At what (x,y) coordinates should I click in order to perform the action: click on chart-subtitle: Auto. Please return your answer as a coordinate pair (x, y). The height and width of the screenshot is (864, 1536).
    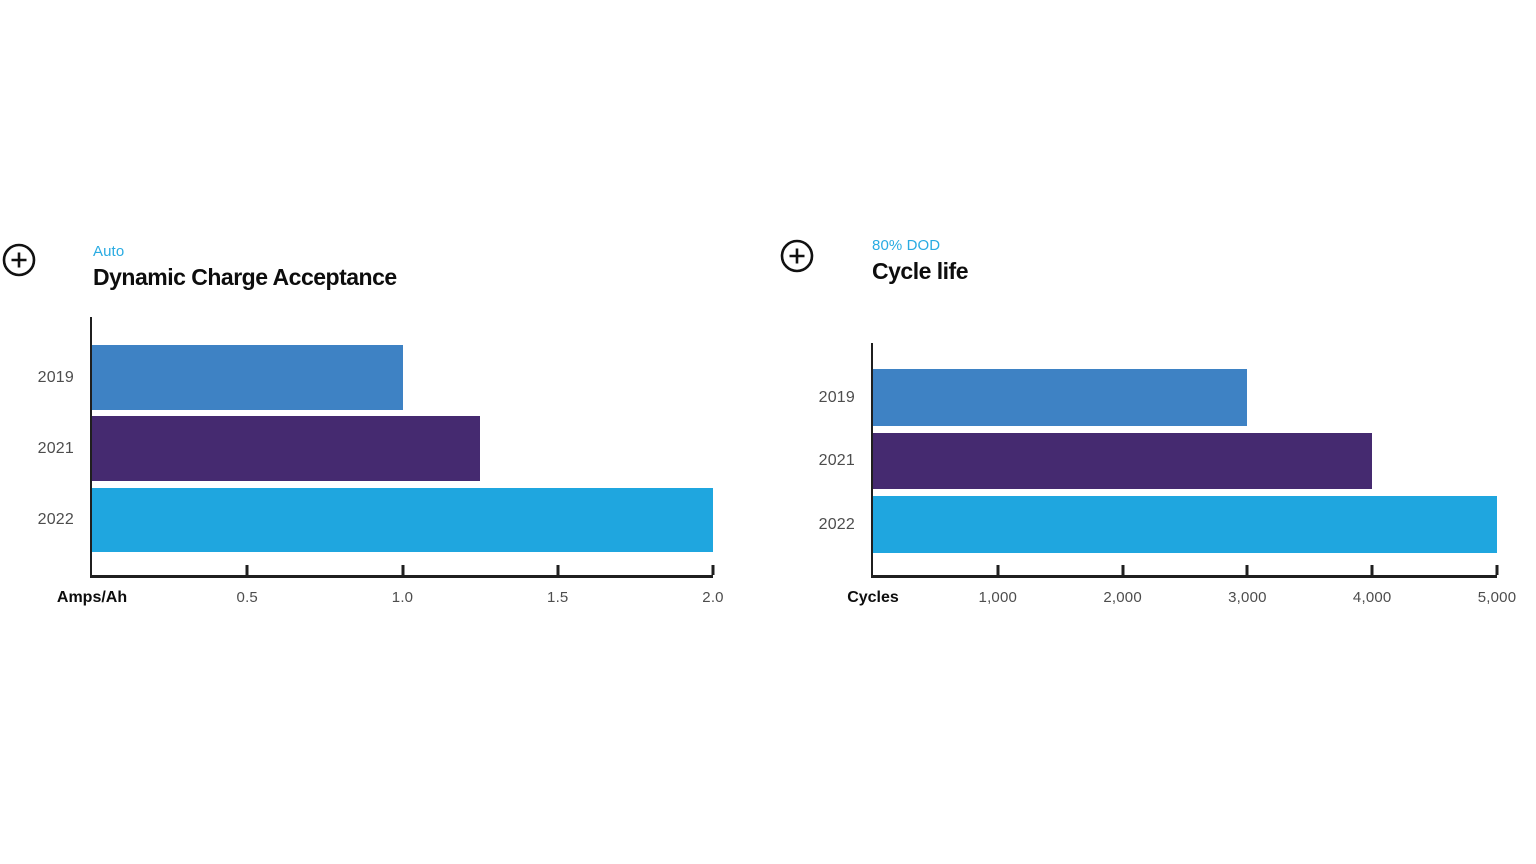
    Looking at the image, I should click on (109, 251).